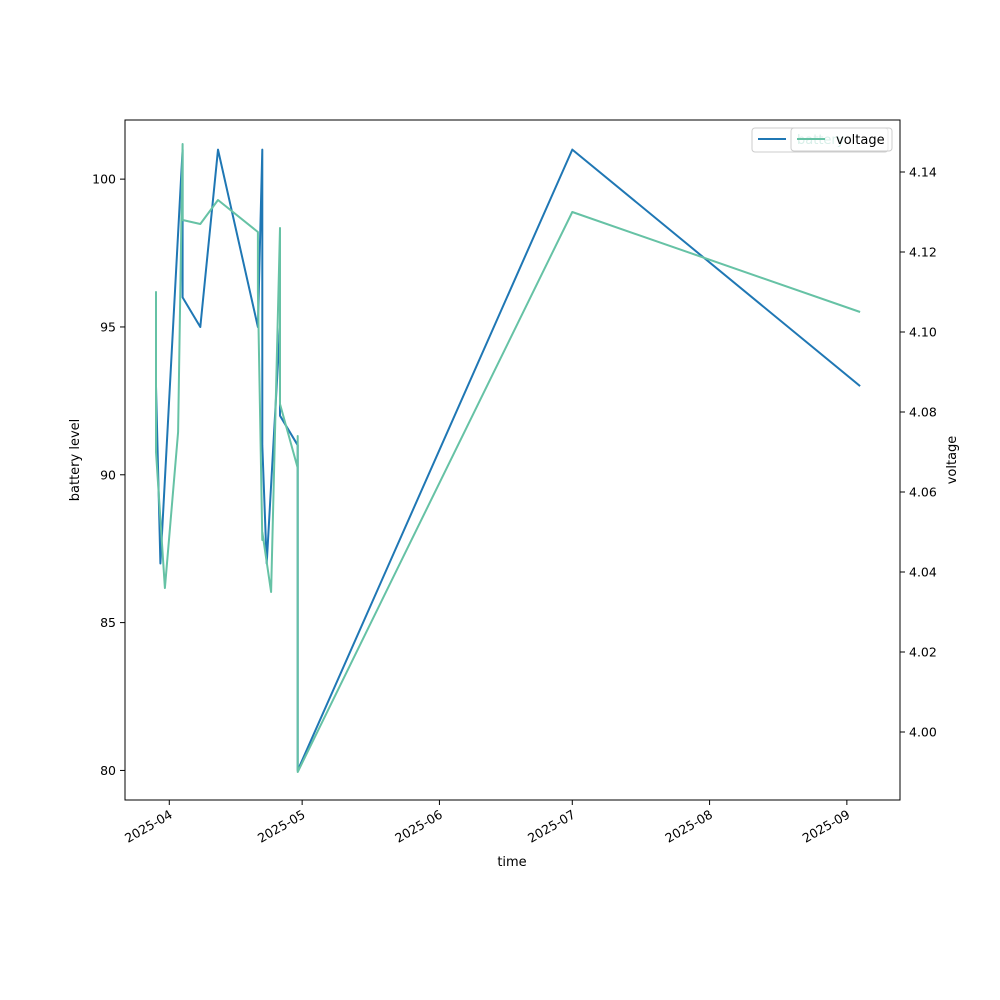 This screenshot has width=1000, height=1000. I want to click on legend-voltage-box, so click(841, 139).